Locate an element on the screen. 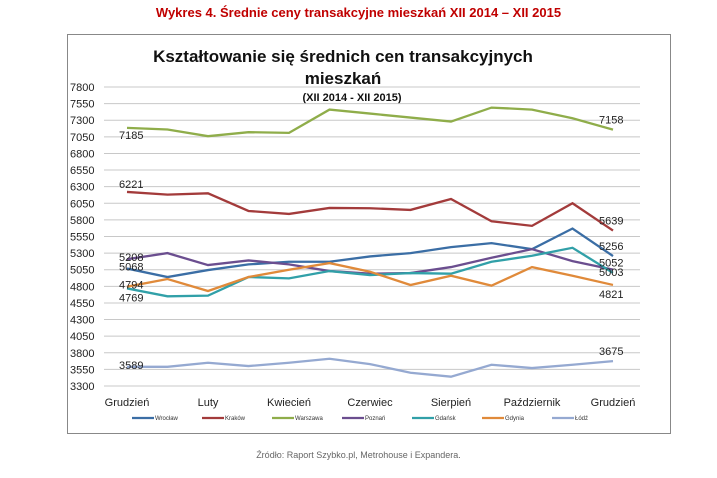  series-line-Poznań is located at coordinates (370, 261).